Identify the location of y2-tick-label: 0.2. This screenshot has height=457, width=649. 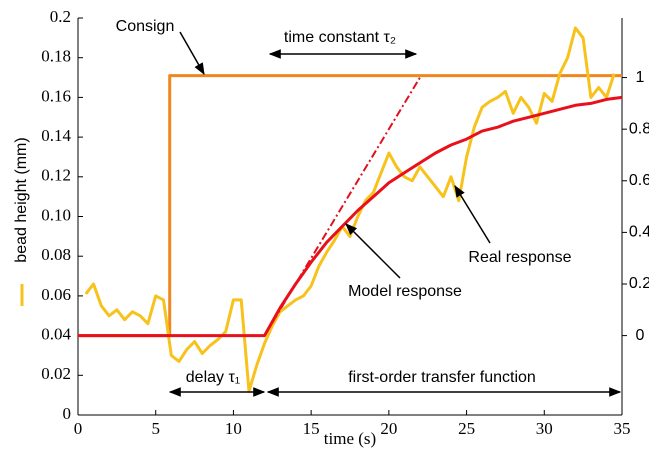
(639, 283).